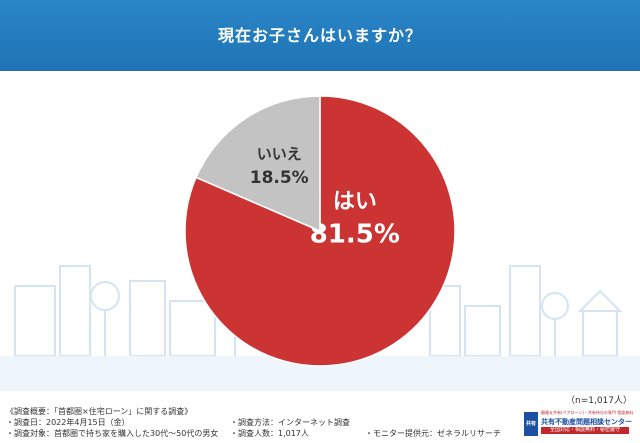 The width and height of the screenshot is (640, 443). Describe the element at coordinates (68, 422) in the screenshot. I see `survey-date: ・調査日：2022年4月15日（金）` at that location.